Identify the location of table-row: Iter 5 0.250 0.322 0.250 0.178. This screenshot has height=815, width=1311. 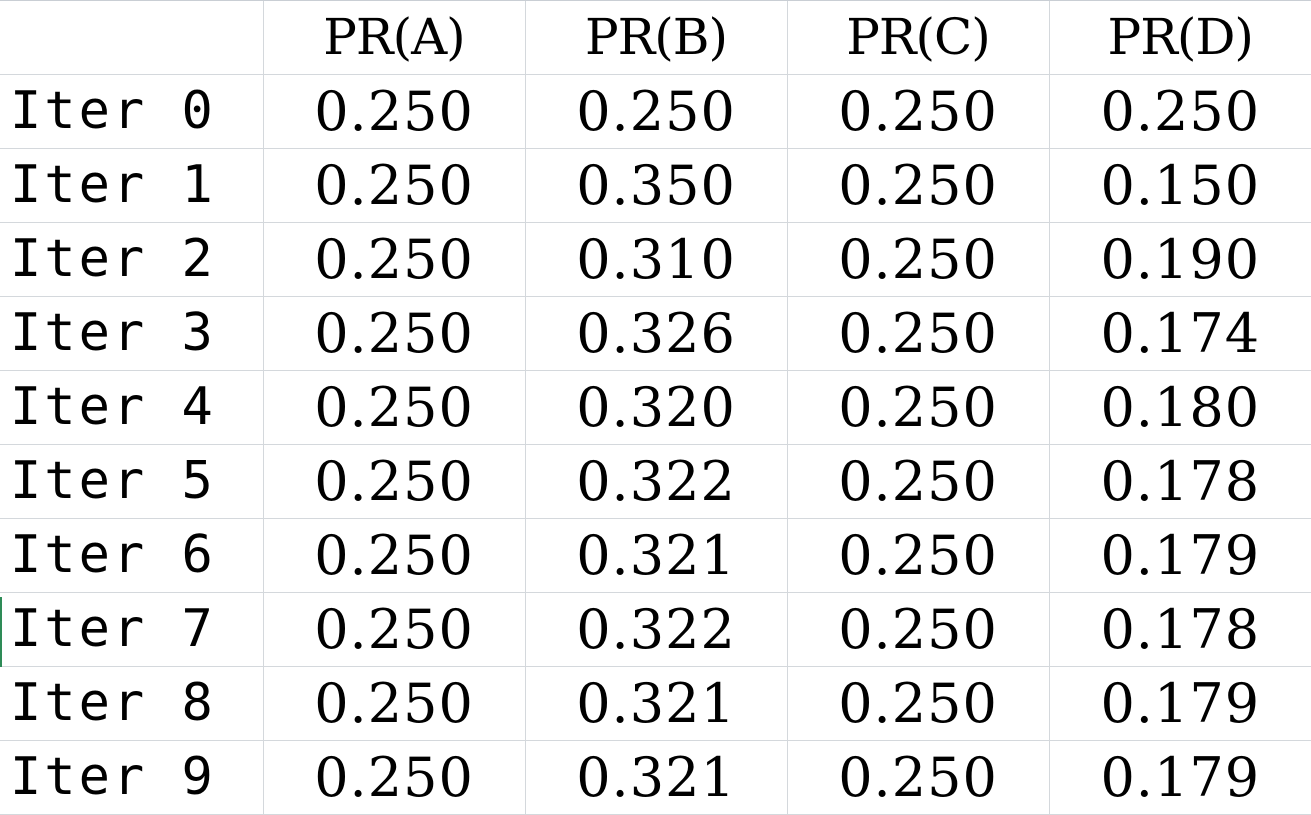
(655, 481).